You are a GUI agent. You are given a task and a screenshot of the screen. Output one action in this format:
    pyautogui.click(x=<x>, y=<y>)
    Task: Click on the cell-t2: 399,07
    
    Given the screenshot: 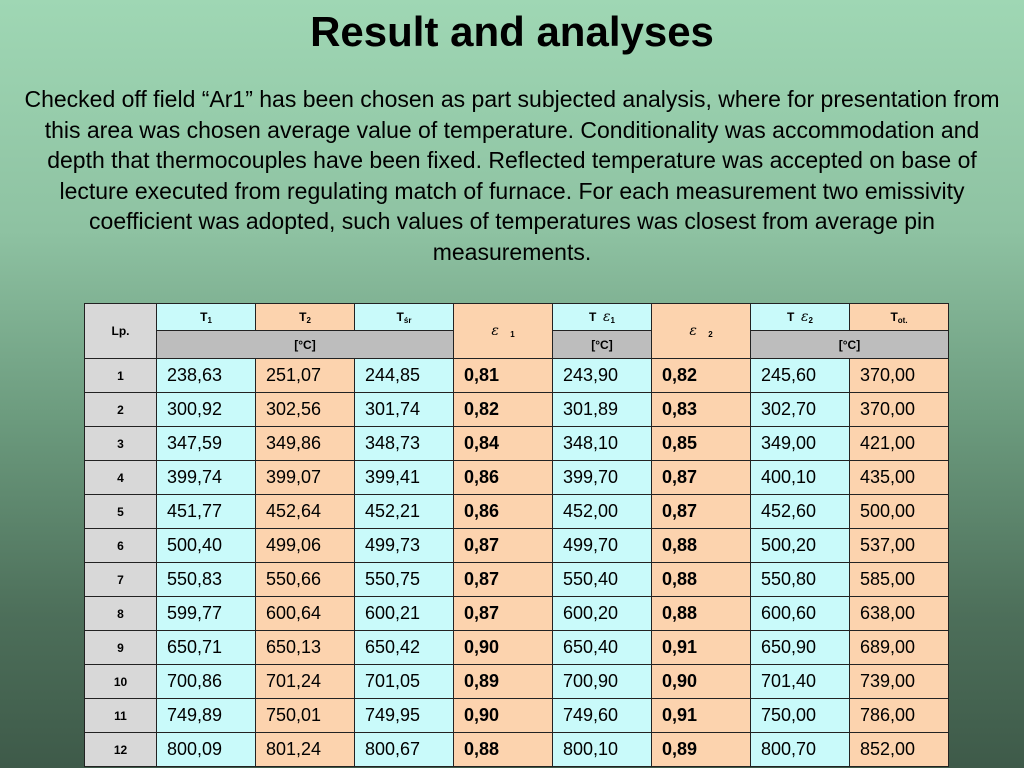 What is the action you would take?
    pyautogui.click(x=305, y=477)
    